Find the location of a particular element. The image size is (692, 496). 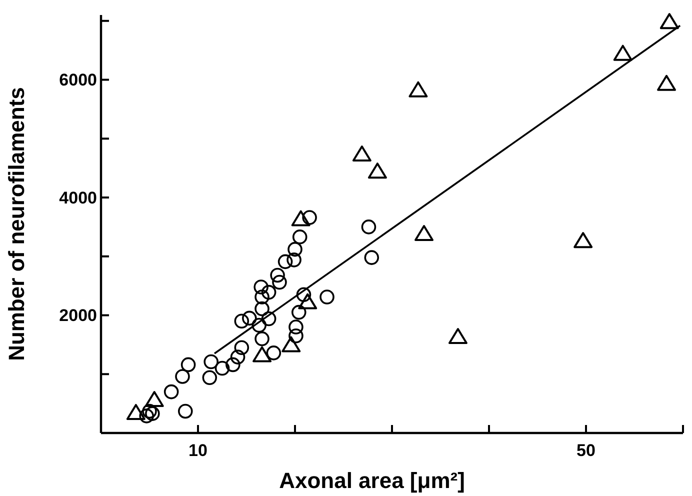

x-tick-label: 50 is located at coordinates (586, 450).